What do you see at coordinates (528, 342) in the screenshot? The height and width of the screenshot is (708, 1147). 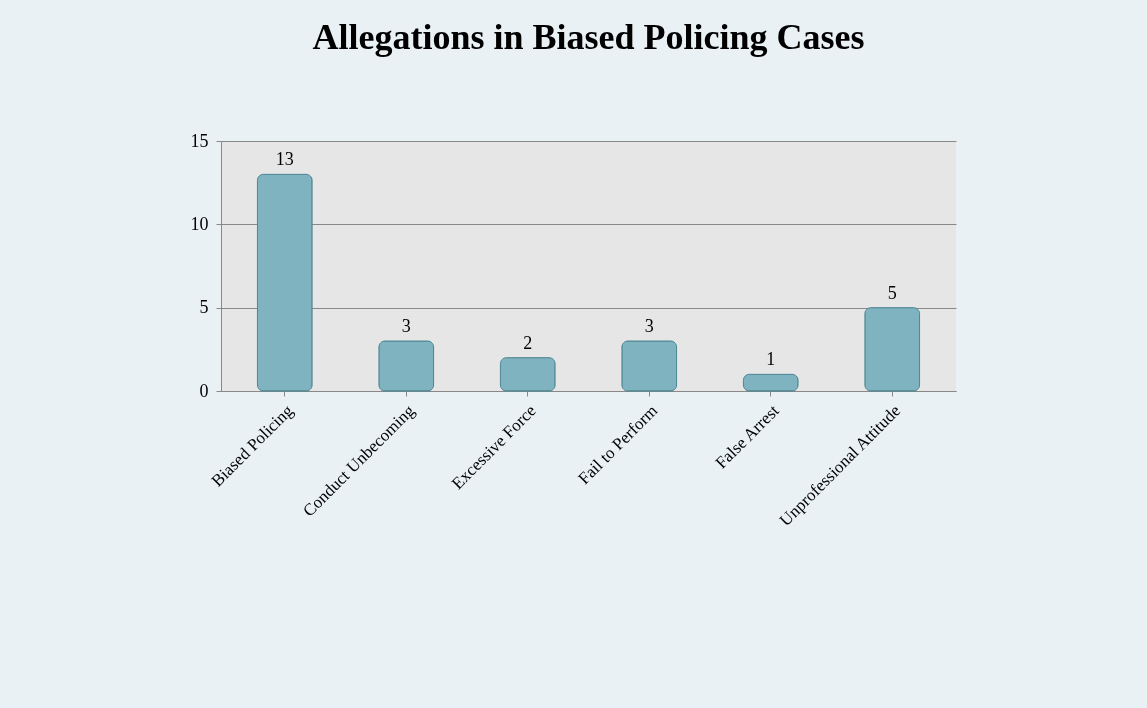 I see `data-label: 2` at bounding box center [528, 342].